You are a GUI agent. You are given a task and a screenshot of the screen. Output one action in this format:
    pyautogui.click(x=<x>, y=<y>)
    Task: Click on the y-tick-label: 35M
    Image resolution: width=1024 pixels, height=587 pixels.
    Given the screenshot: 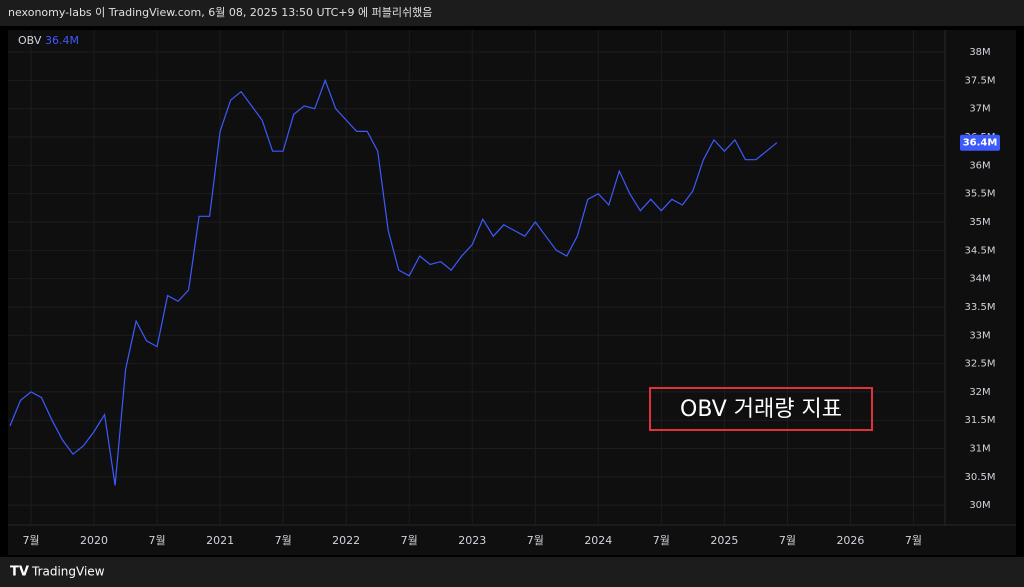 What is the action you would take?
    pyautogui.click(x=979, y=222)
    